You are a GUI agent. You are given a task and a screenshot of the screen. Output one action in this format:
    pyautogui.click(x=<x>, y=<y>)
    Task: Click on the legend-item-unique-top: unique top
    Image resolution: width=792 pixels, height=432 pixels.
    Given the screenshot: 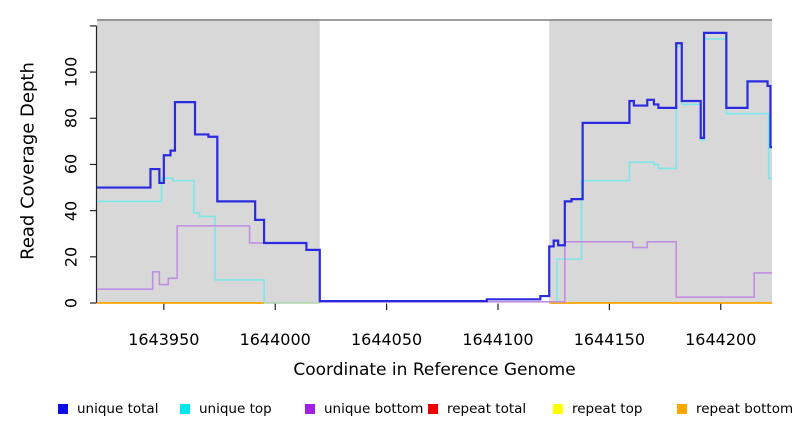 What is the action you would take?
    pyautogui.click(x=226, y=409)
    